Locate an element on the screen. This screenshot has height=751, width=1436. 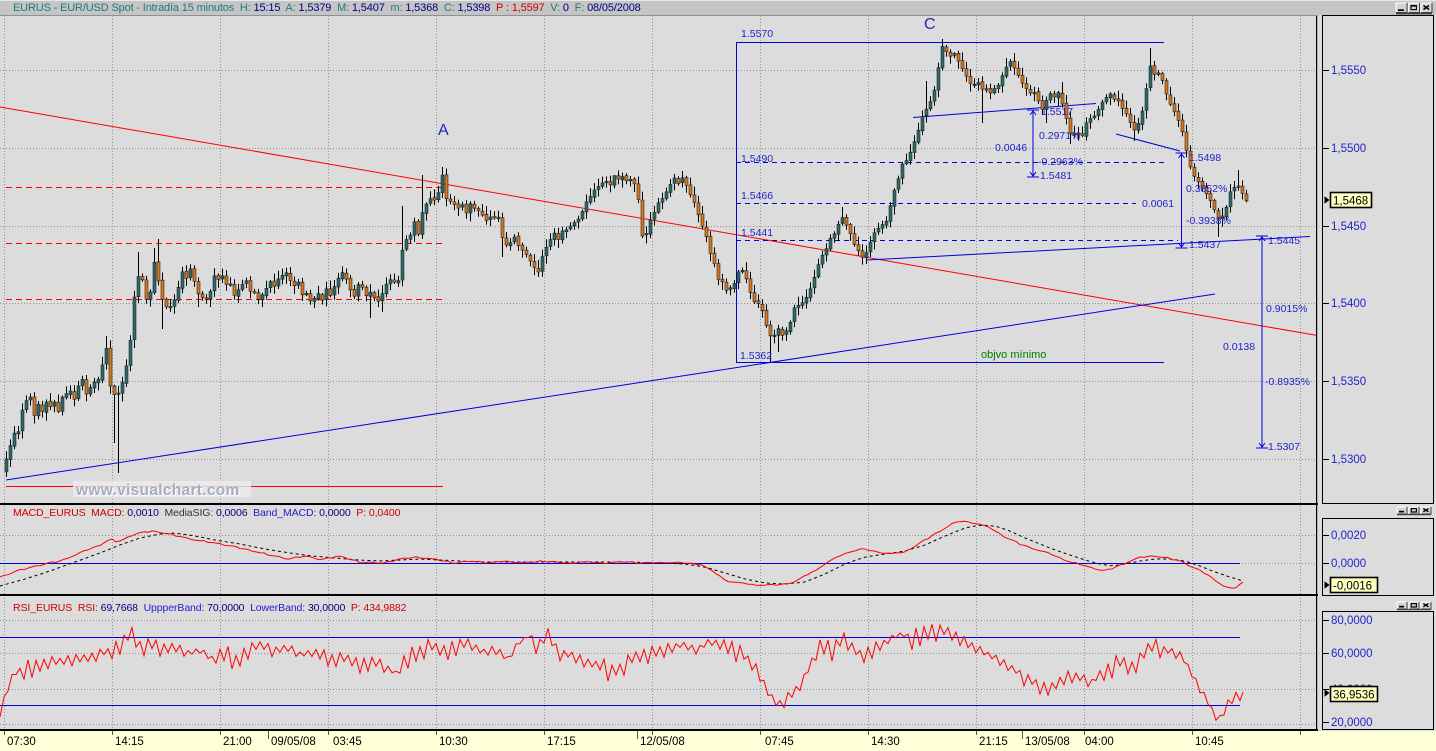
svg-text: 1.5466 is located at coordinates (757, 196).